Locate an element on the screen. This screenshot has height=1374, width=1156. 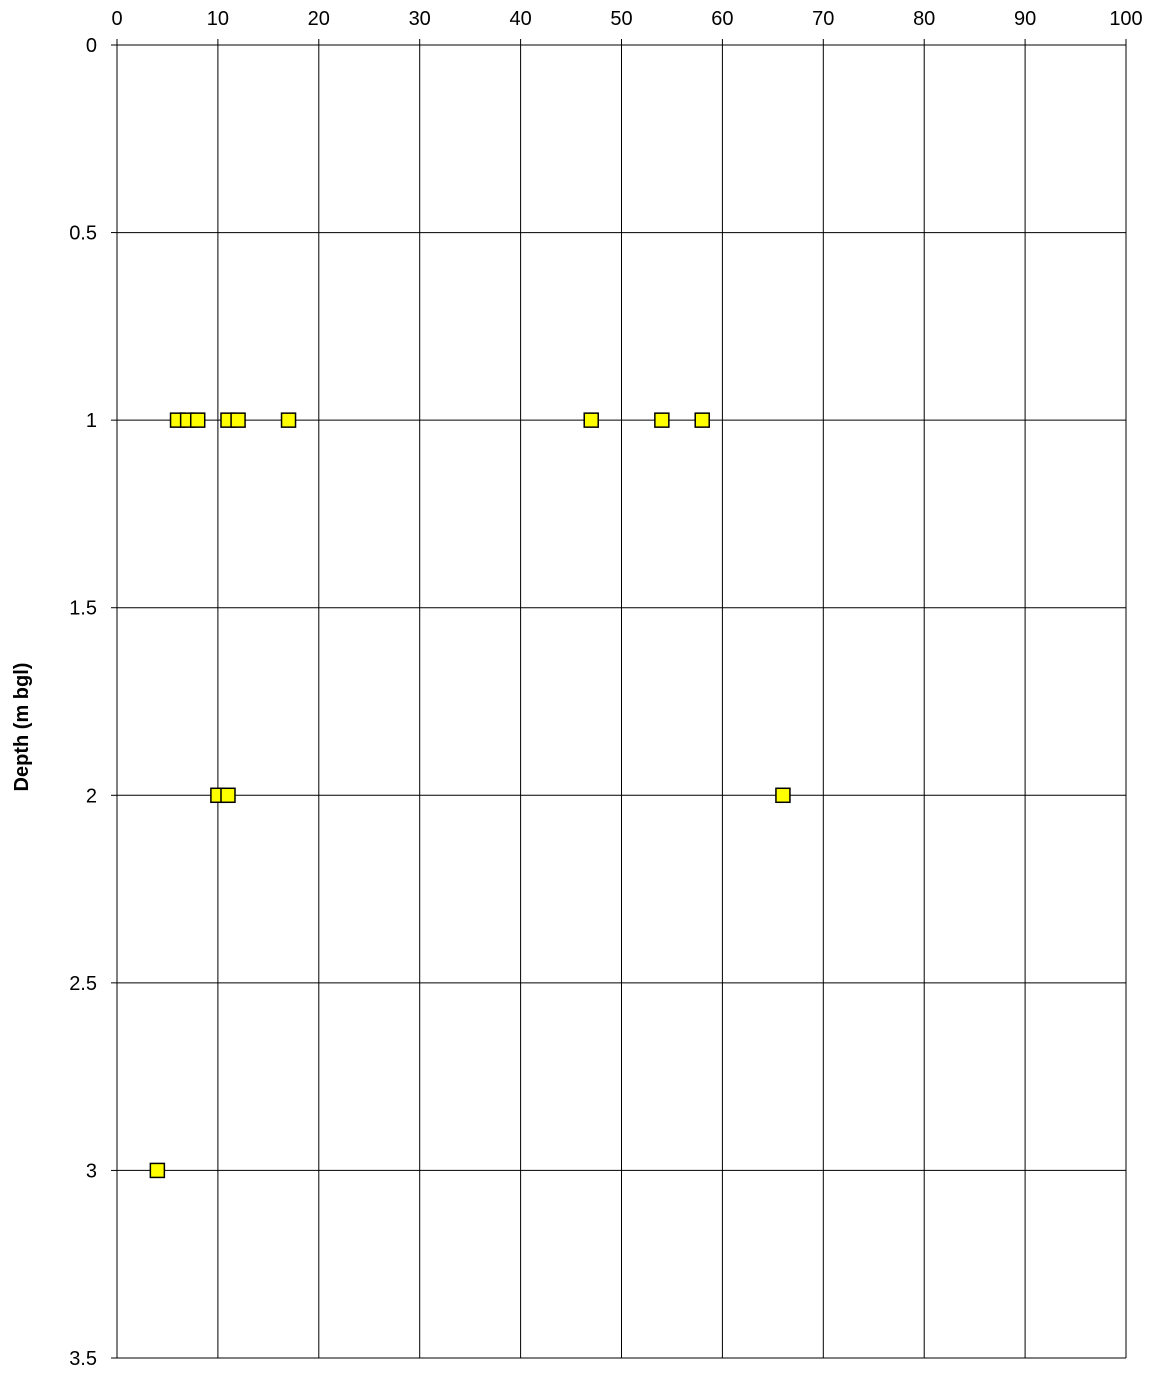
x-tick-label: 10 is located at coordinates (218, 19).